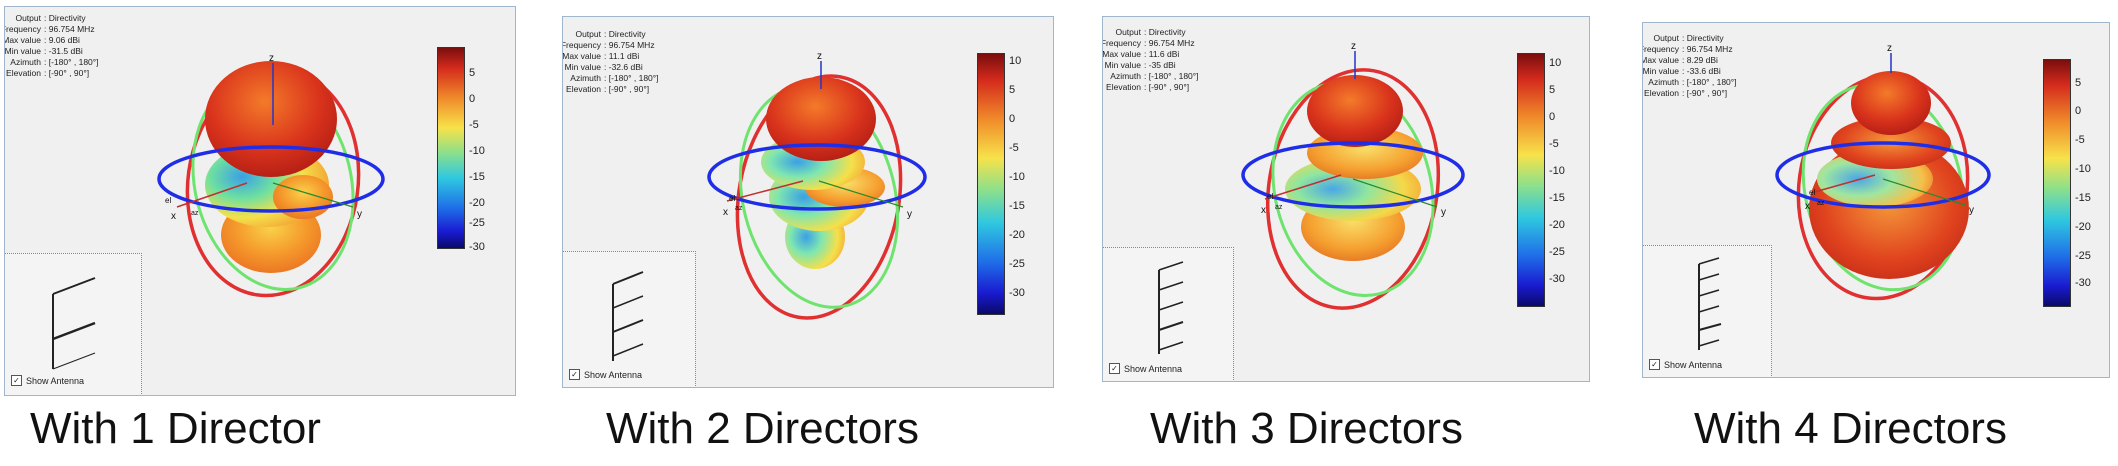 The height and width of the screenshot is (466, 2118). What do you see at coordinates (762, 428) in the screenshot?
I see `caption-2: With 2 Directors` at bounding box center [762, 428].